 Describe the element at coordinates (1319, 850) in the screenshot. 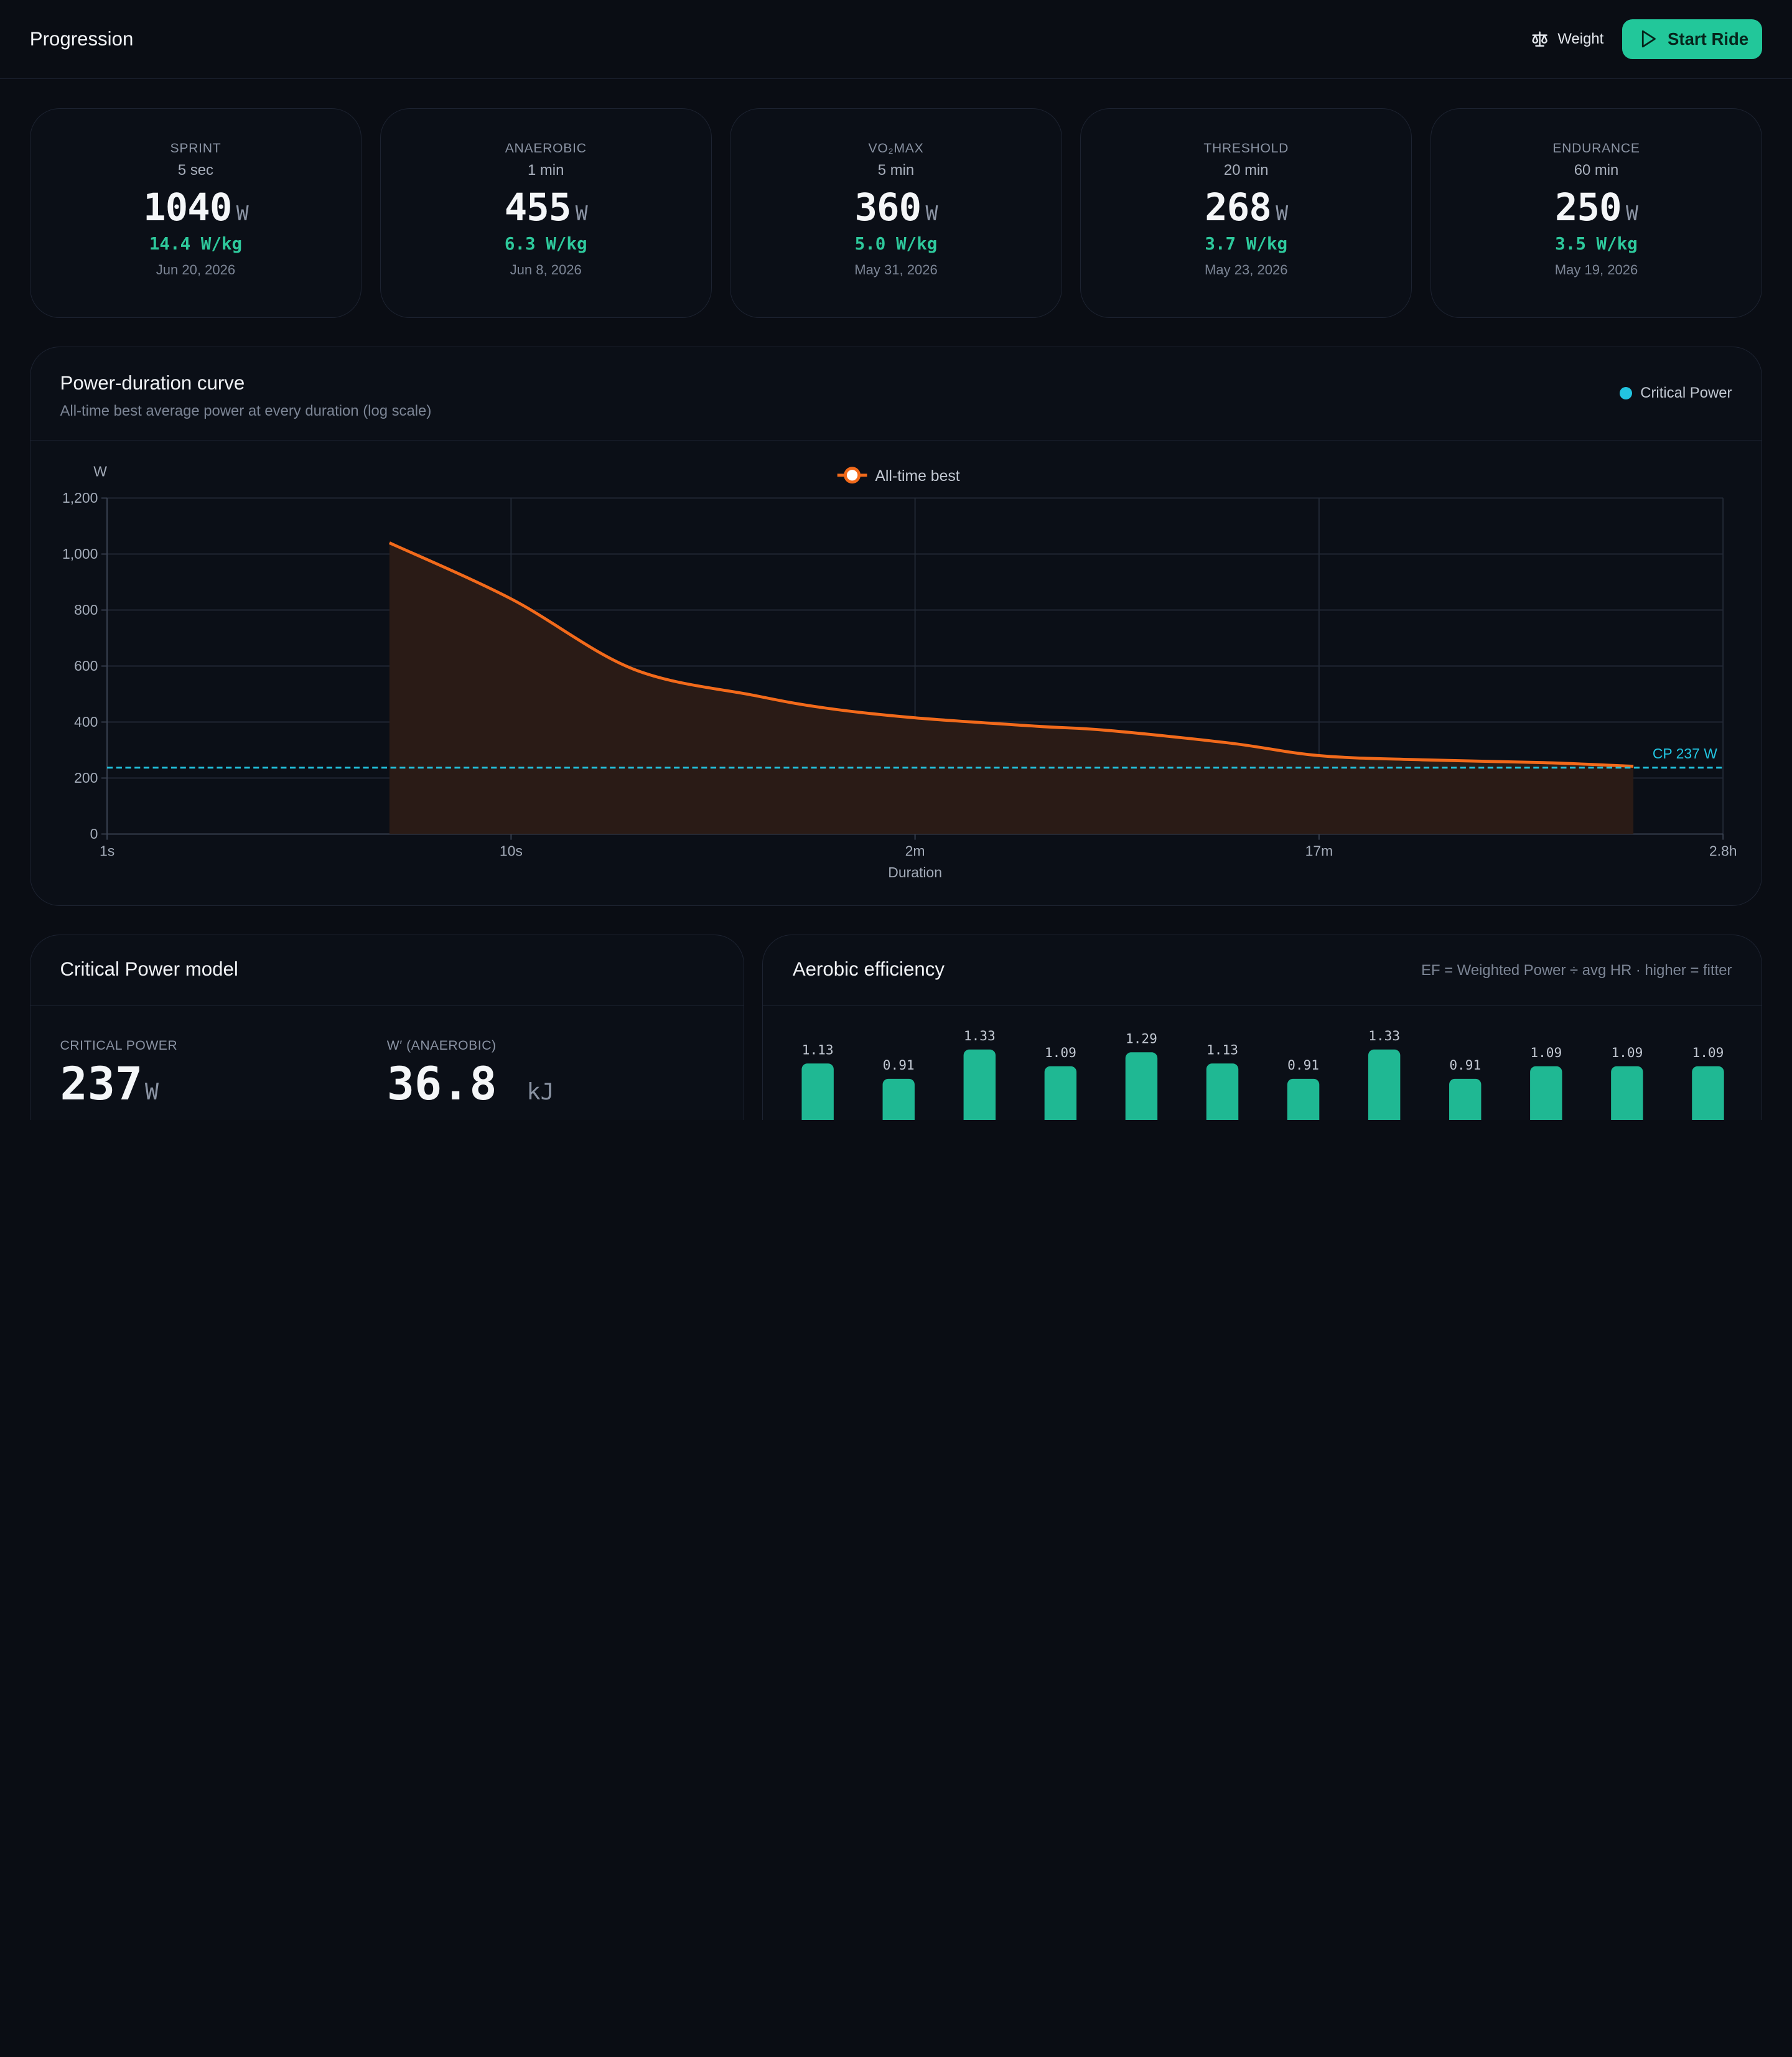

I see `x-tick-label: 17m` at that location.